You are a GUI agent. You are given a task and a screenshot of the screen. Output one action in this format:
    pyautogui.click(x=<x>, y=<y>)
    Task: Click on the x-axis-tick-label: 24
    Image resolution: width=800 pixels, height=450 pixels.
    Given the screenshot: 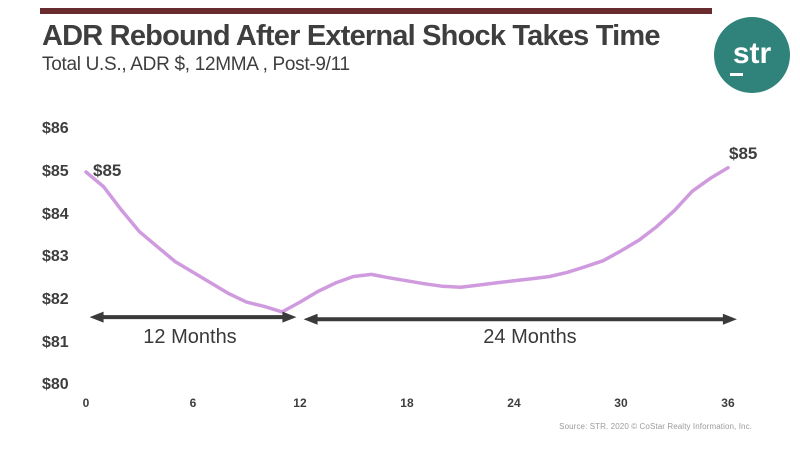 What is the action you would take?
    pyautogui.click(x=514, y=403)
    